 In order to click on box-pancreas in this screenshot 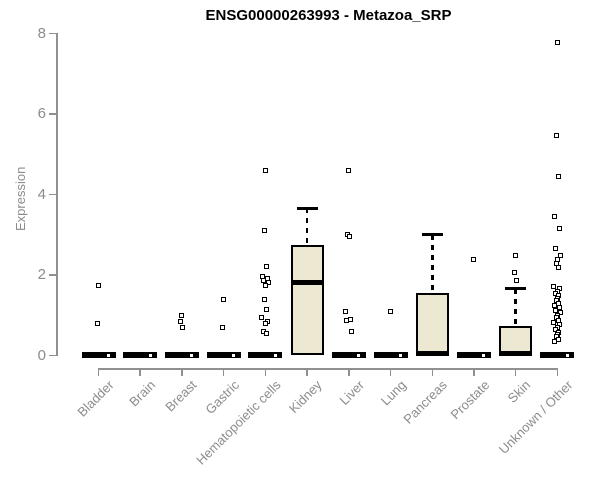, I will do `click(432, 324)`.